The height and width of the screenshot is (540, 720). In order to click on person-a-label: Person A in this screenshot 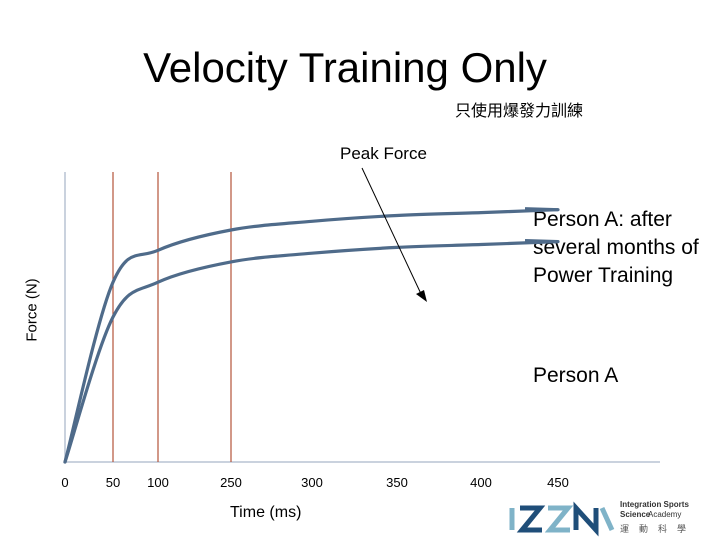, I will do `click(576, 375)`.